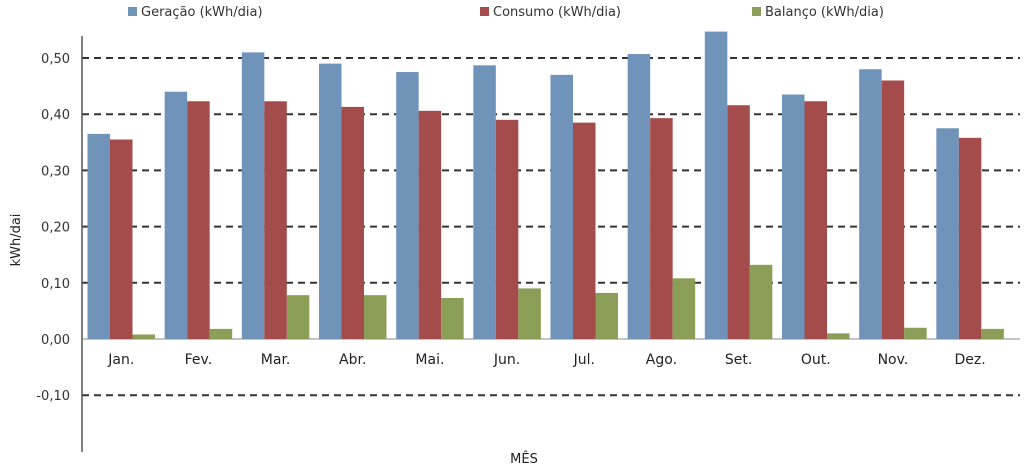  I want to click on y-tick-label: 0,40, so click(55, 115).